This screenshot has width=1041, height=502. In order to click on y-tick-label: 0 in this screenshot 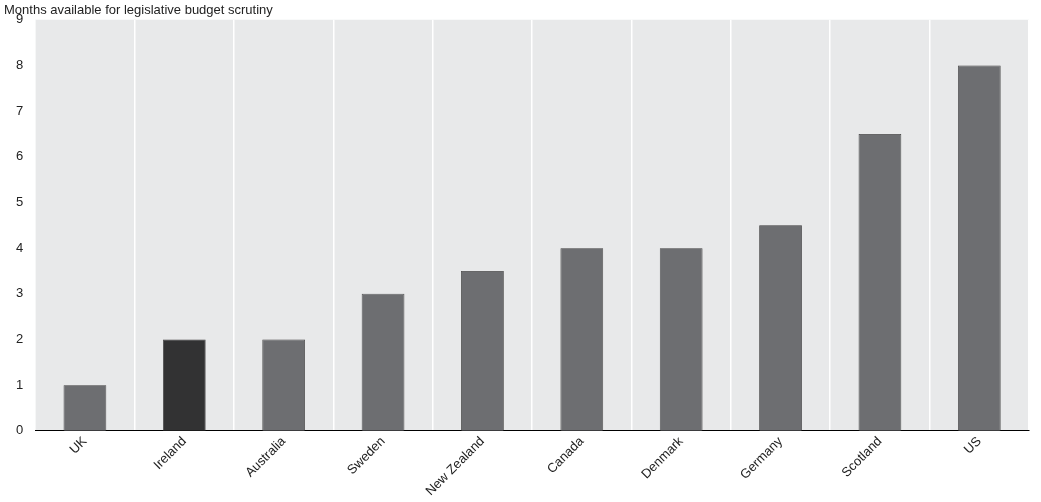, I will do `click(20, 430)`.